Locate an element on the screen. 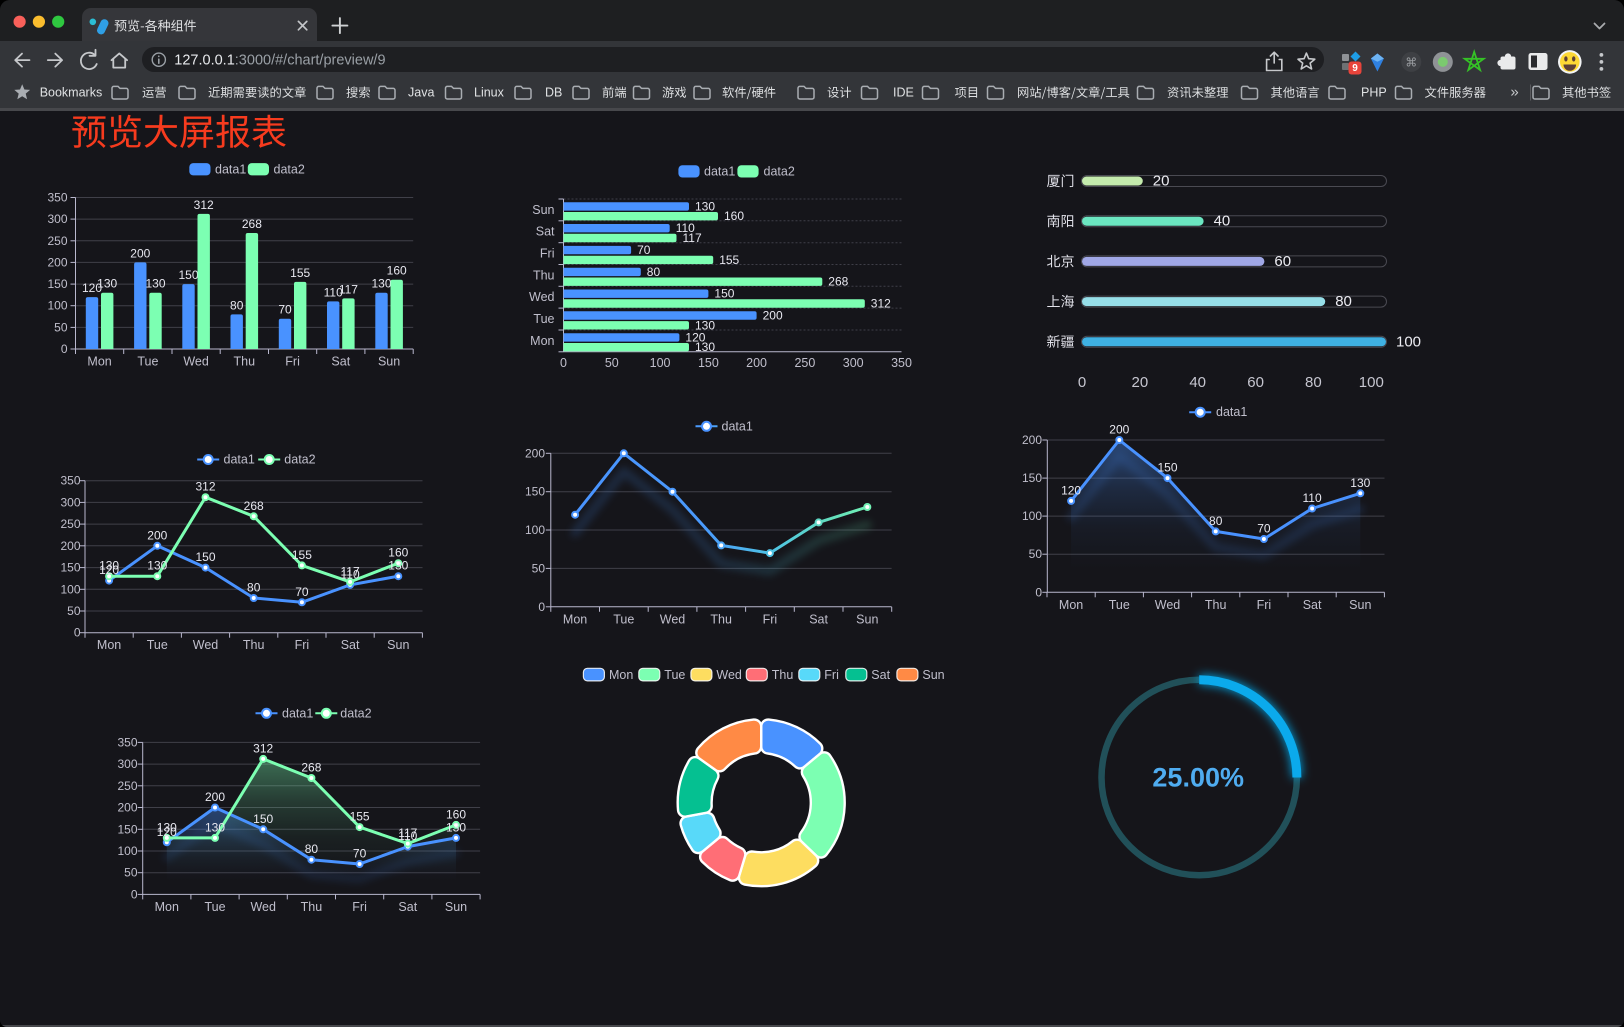  svg-text: 40 is located at coordinates (1197, 382).